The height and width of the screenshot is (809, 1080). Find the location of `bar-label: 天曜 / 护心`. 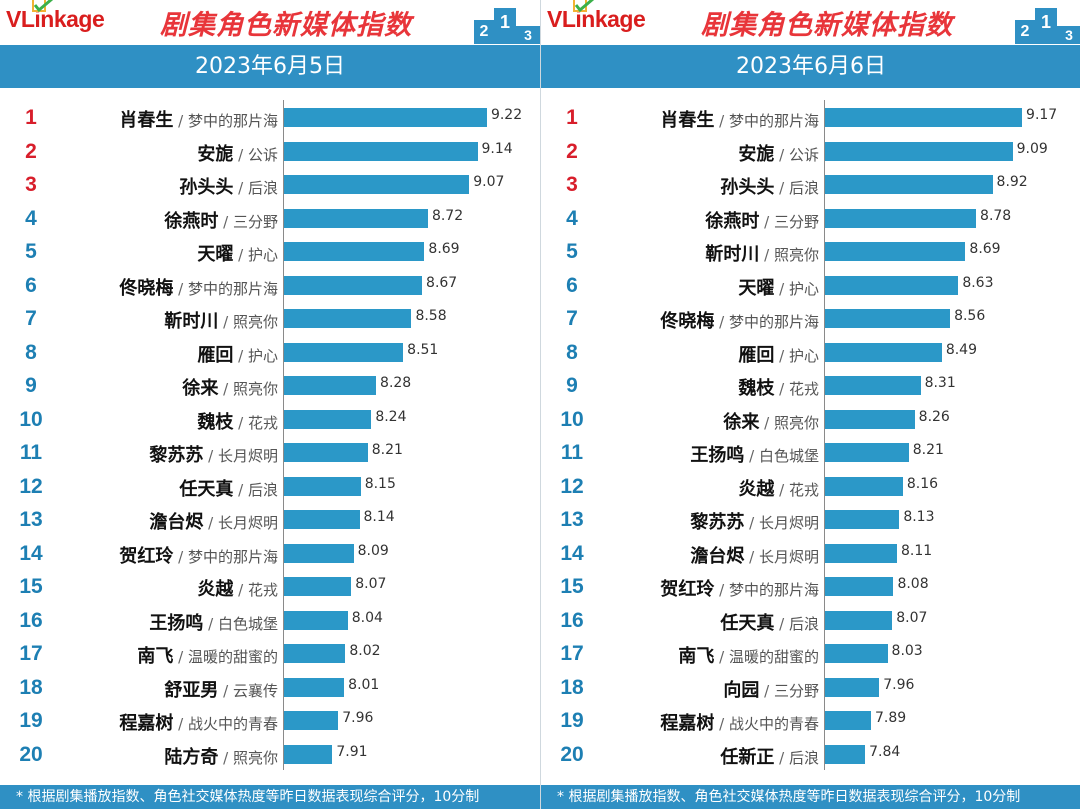

bar-label: 天曜 / 护心 is located at coordinates (778, 287).